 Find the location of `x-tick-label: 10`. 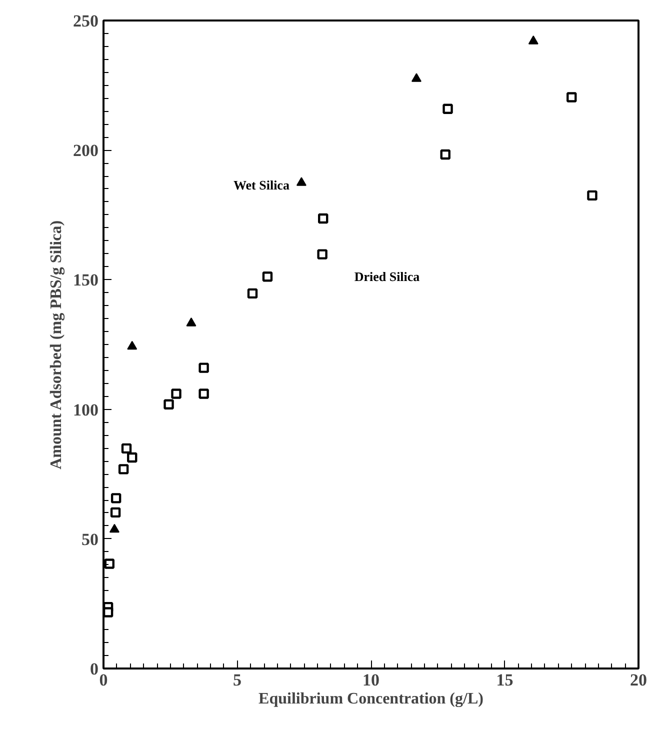

x-tick-label: 10 is located at coordinates (371, 680).